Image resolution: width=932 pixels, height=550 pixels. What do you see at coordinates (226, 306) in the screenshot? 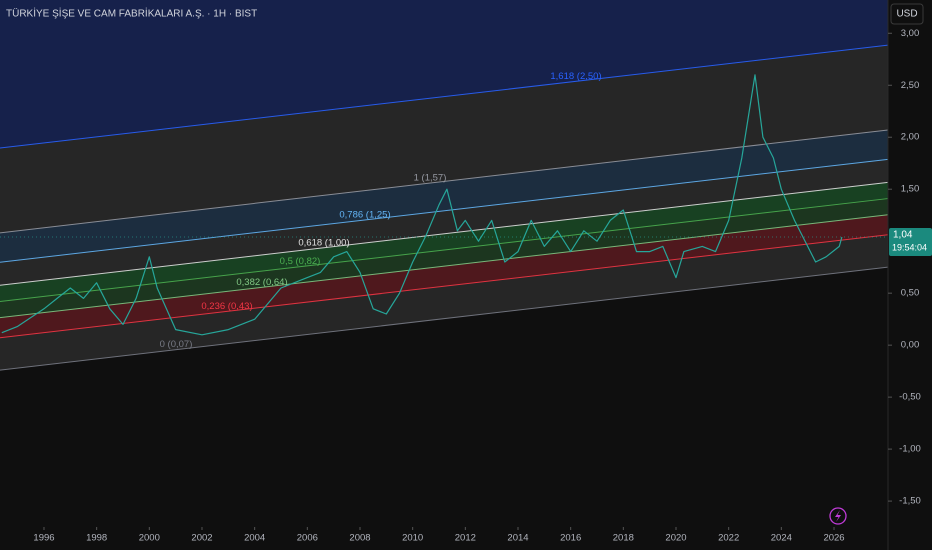
I see `channel-label: 0,236 (0,43)` at bounding box center [226, 306].